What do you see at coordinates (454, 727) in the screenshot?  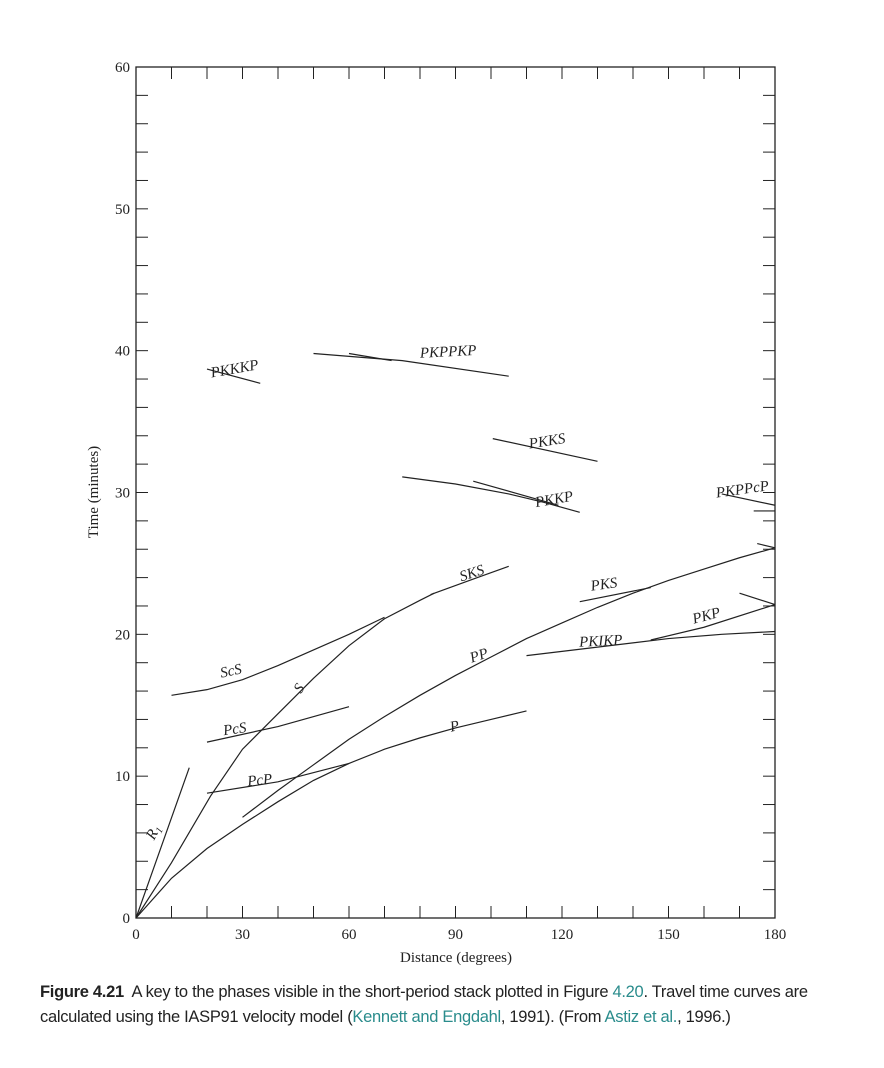 I see `phase-label-p: P` at bounding box center [454, 727].